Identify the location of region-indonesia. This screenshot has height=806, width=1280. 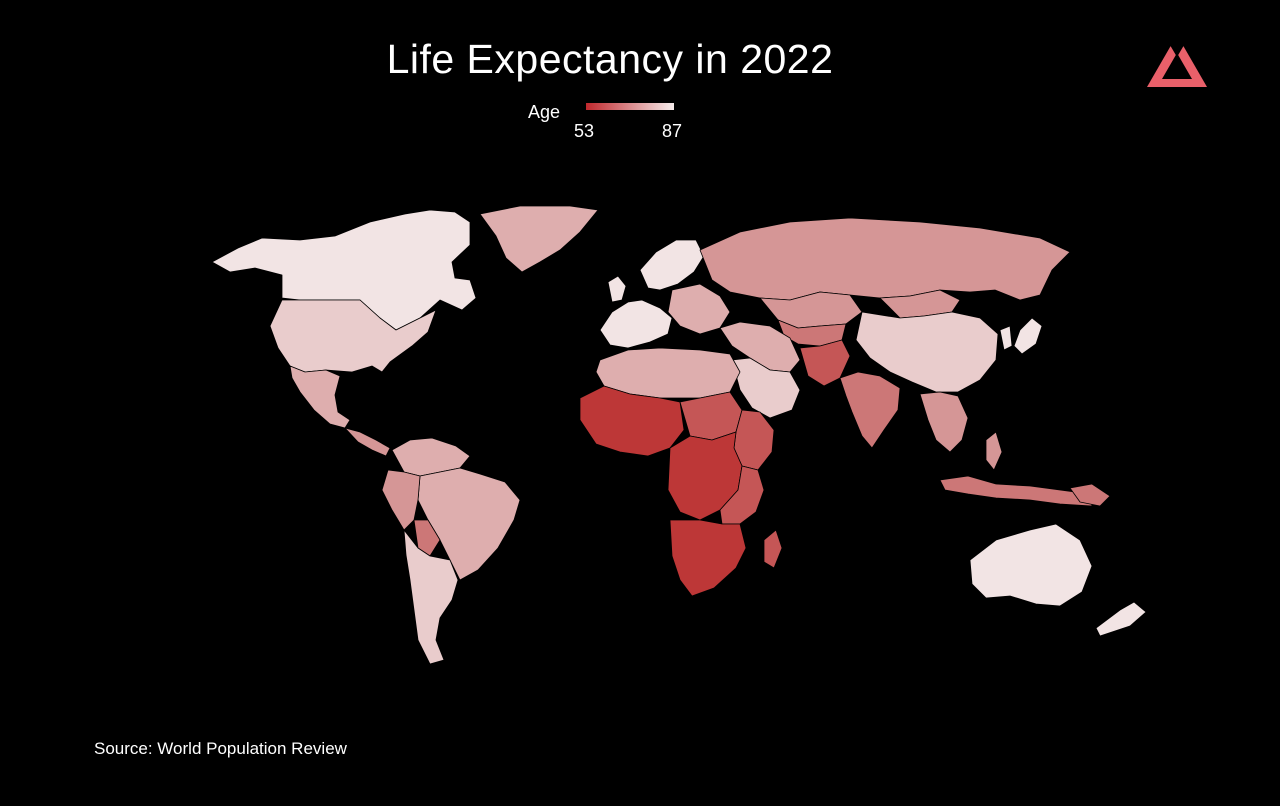
(1016, 491).